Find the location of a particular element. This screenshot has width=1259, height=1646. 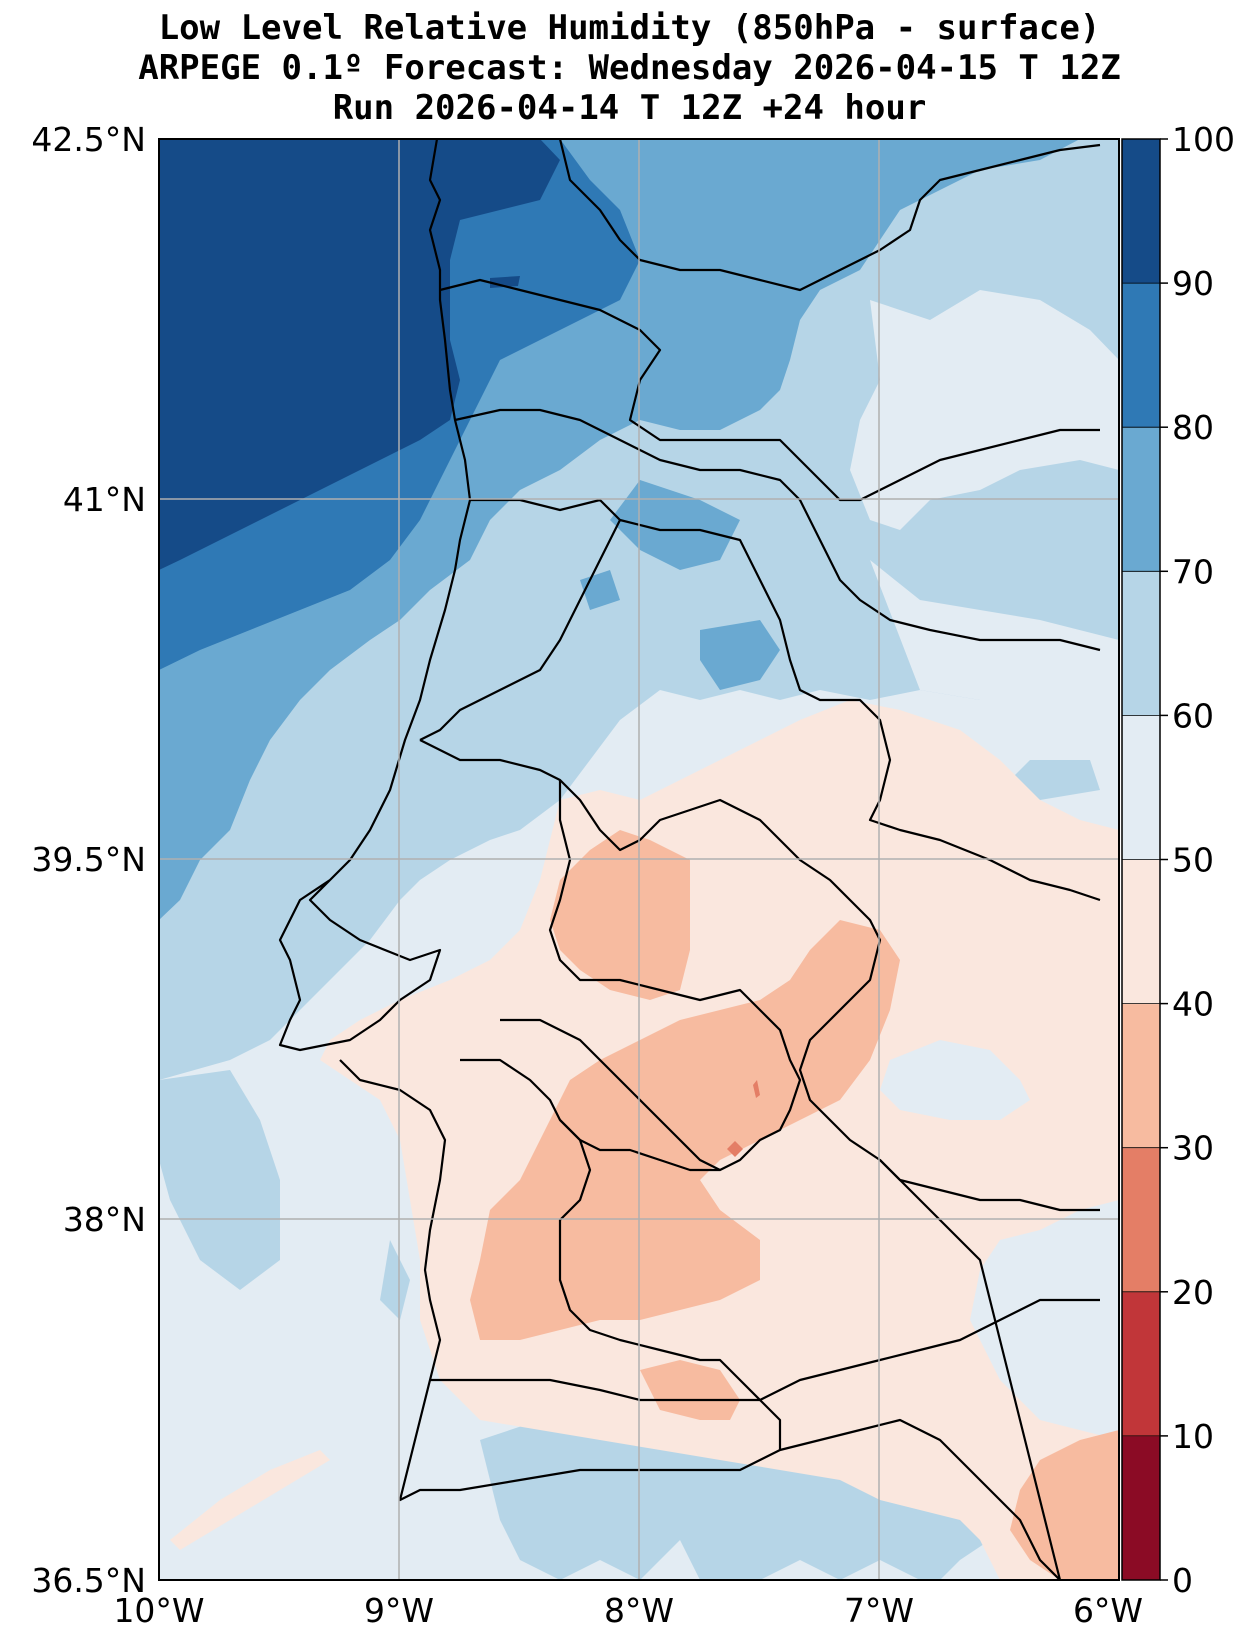

title-line-3: Run 2026-04-14 T 12Z +24 hour is located at coordinates (629, 108).